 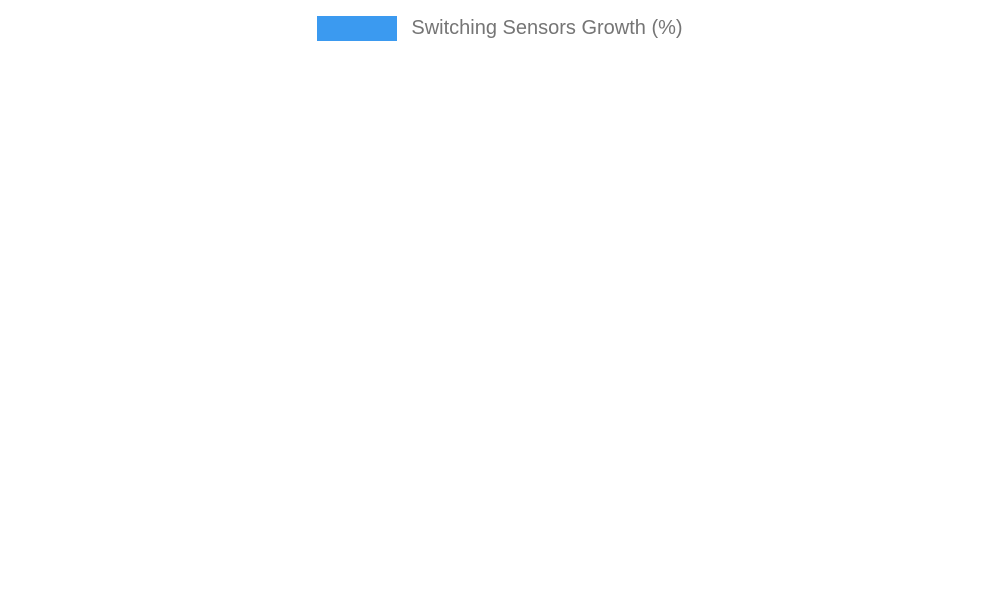 I want to click on legend-label: Switching Sensors Growth (%), so click(x=547, y=28).